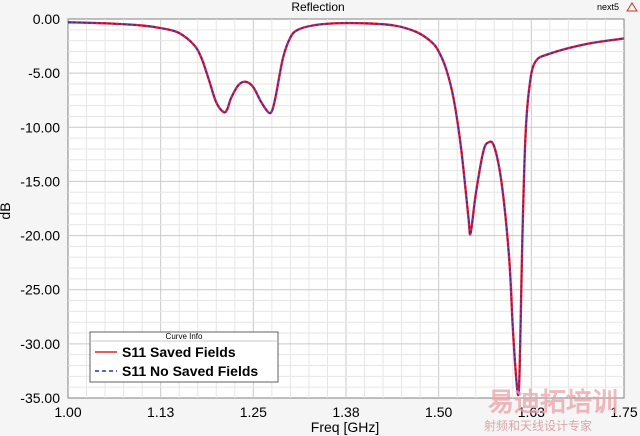  I want to click on corner-tag: next5, so click(608, 7).